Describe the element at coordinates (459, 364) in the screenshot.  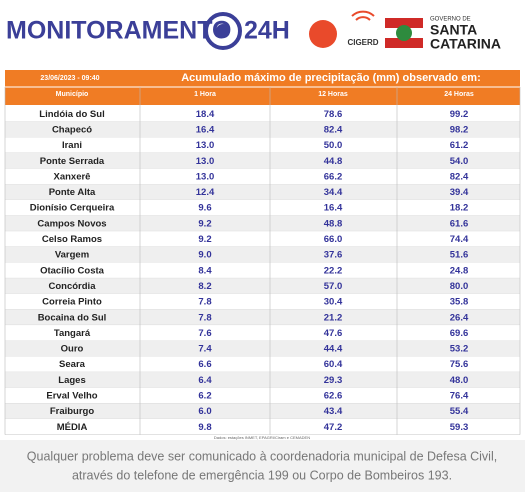
I see `cell-value: 75.6` at that location.